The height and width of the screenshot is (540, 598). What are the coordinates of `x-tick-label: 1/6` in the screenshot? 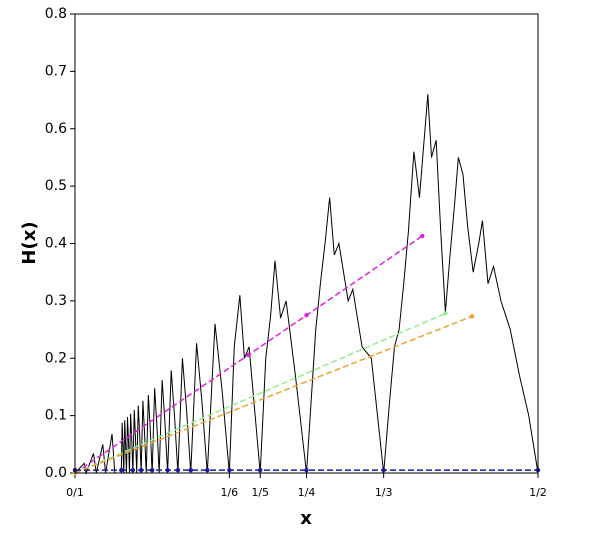 It's located at (229, 492).